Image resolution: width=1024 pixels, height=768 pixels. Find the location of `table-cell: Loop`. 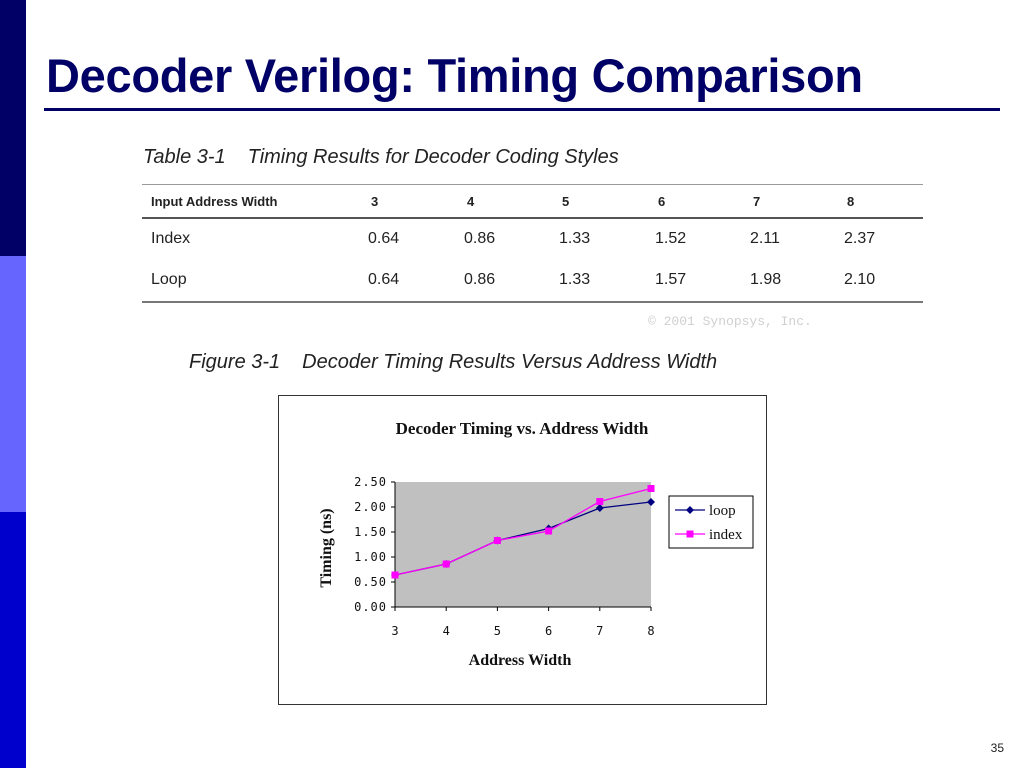

table-cell: Loop is located at coordinates (169, 279).